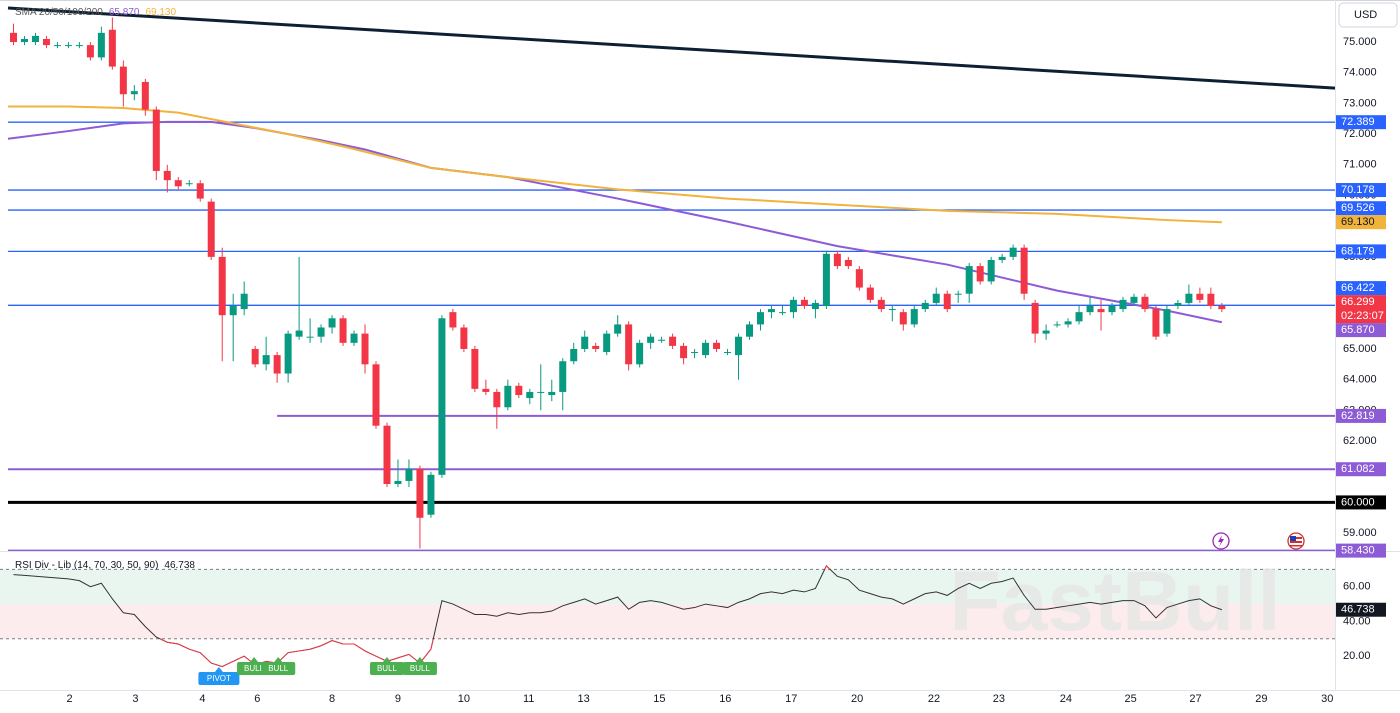 Image resolution: width=1400 pixels, height=713 pixels. I want to click on y-tick-label: 71.000, so click(1360, 165).